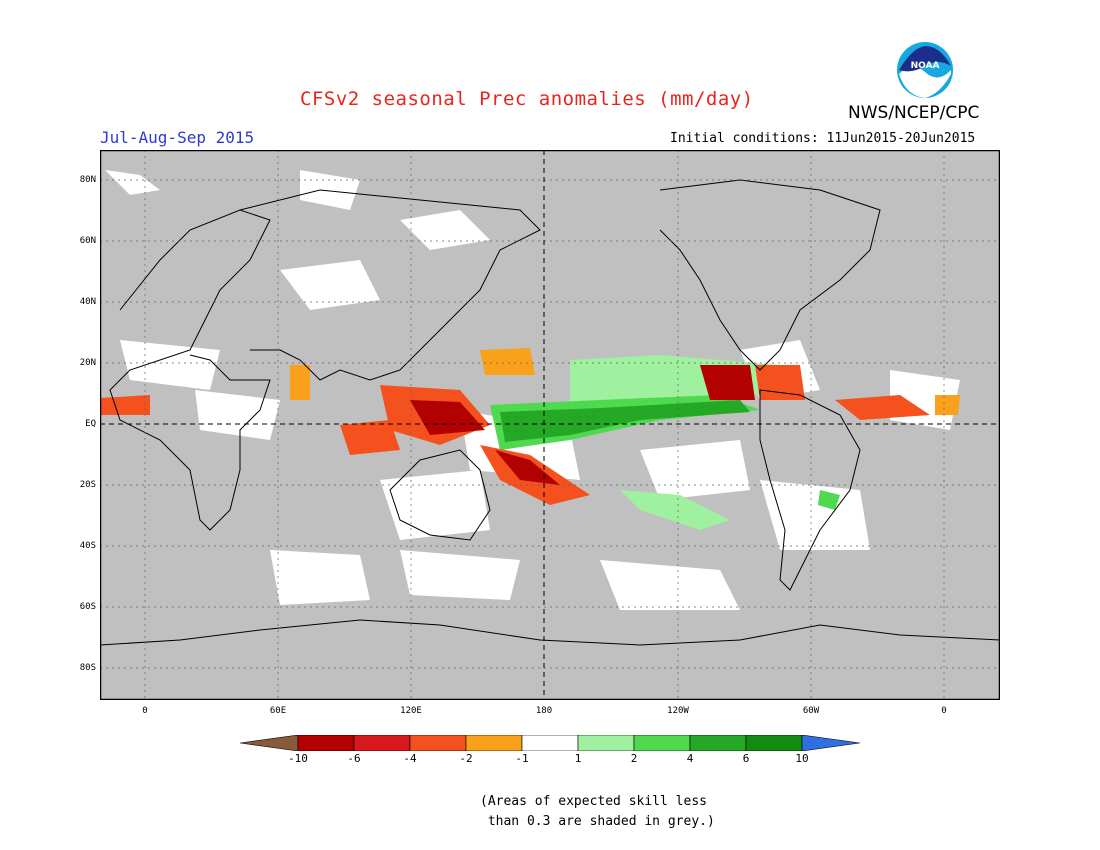 This screenshot has height=850, width=1100. What do you see at coordinates (354, 758) in the screenshot?
I see `legend-tick-label: -6` at bounding box center [354, 758].